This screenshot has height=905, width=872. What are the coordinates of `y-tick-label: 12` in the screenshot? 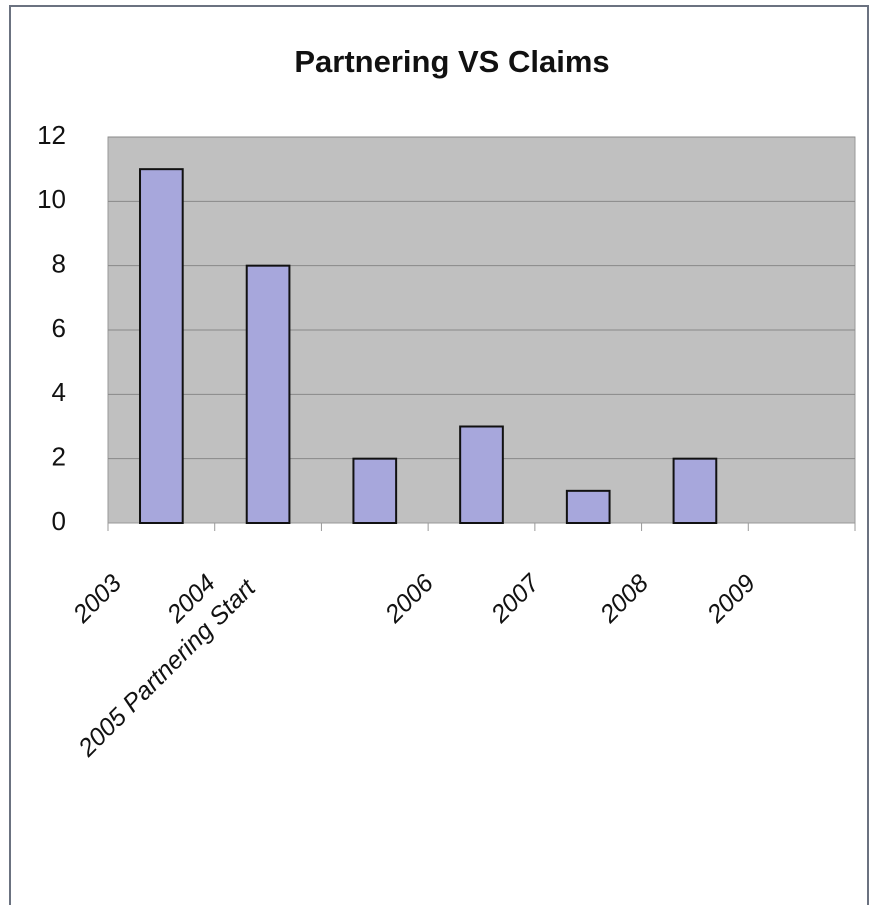 It's located at (51, 135).